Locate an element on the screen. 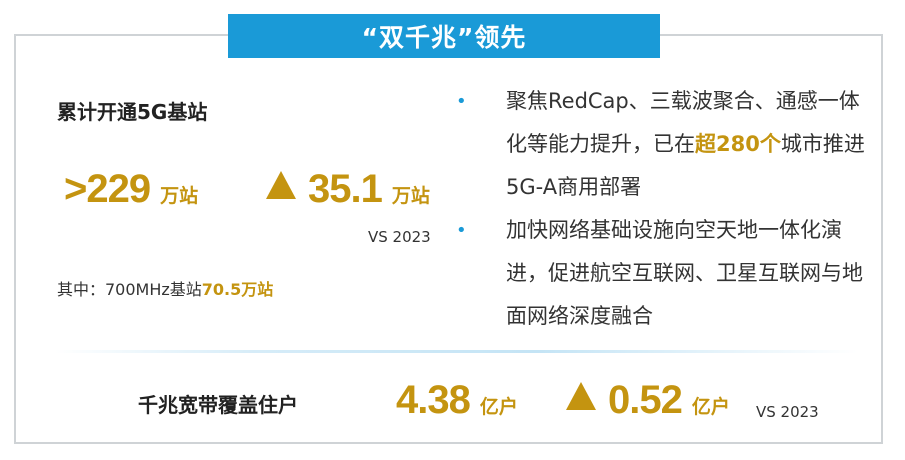 The image size is (905, 460). broadband-label: 千兆宽带覆盖住户 is located at coordinates (218, 405).